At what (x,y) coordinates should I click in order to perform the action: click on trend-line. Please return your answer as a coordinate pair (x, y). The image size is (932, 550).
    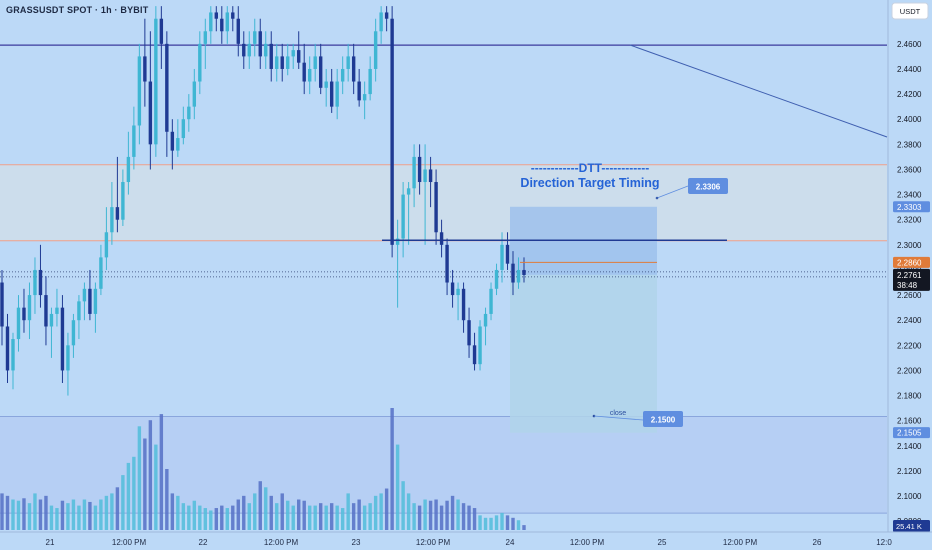
    Looking at the image, I should click on (758, 91).